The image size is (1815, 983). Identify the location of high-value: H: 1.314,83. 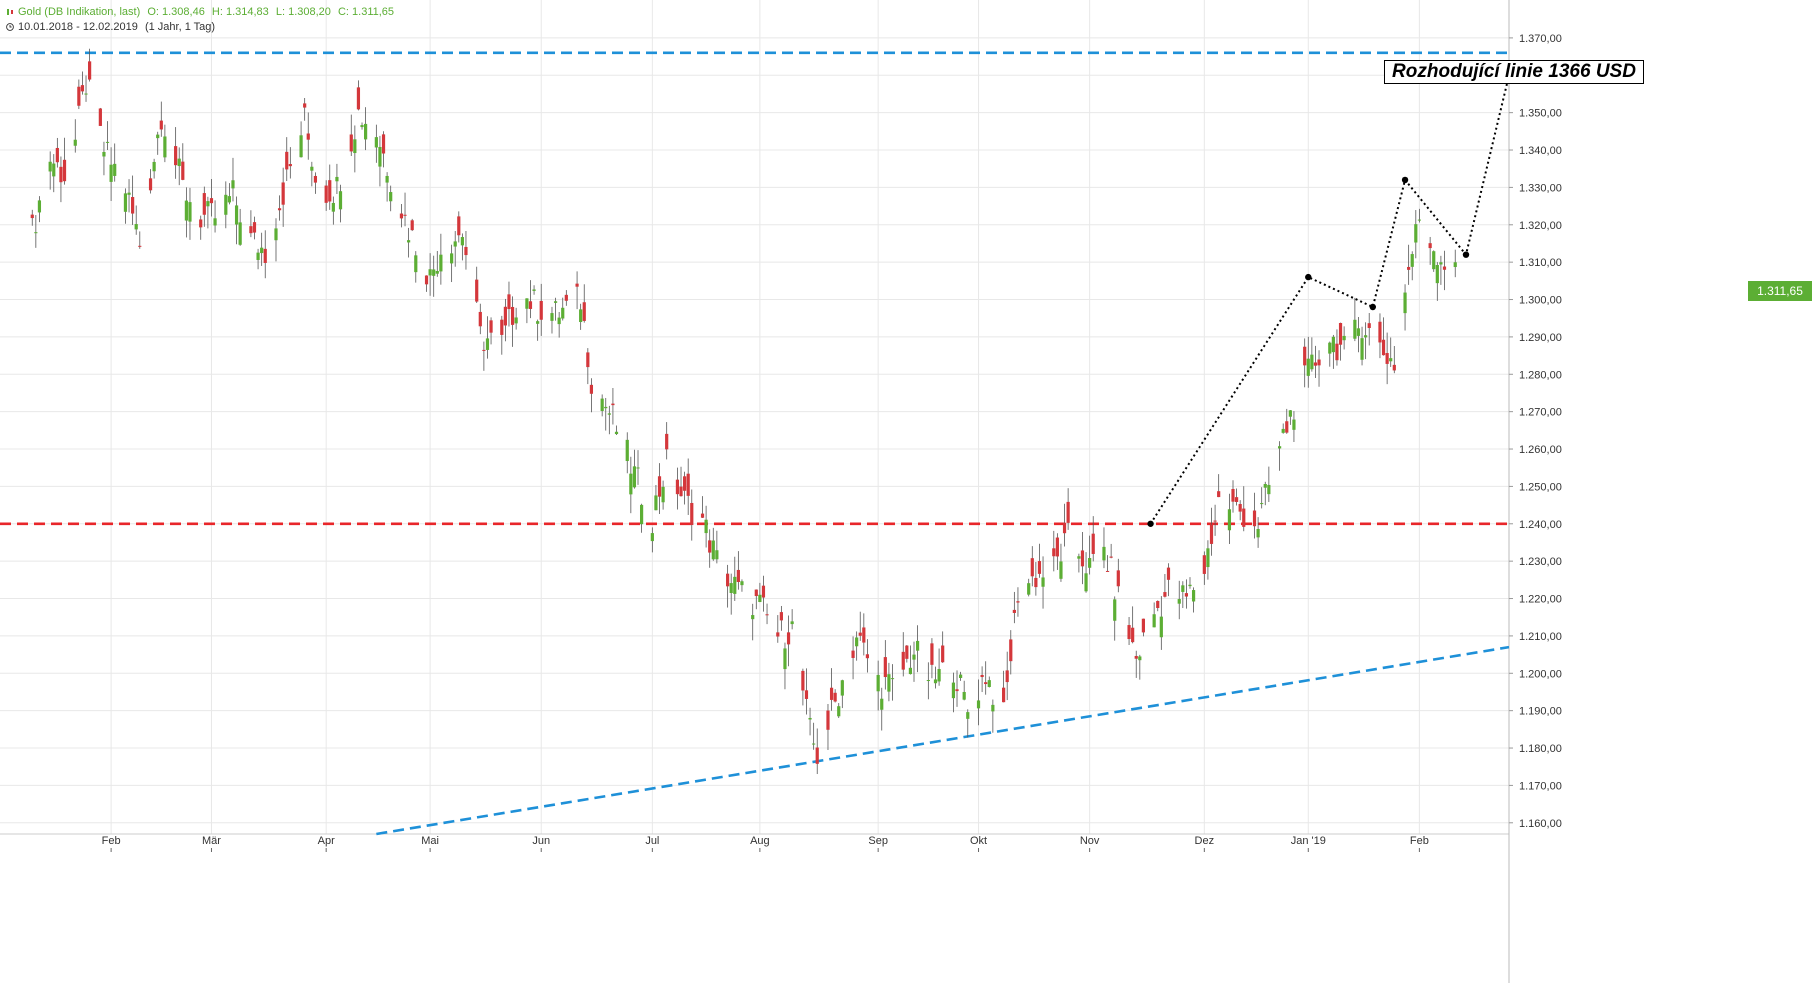
(240, 12).